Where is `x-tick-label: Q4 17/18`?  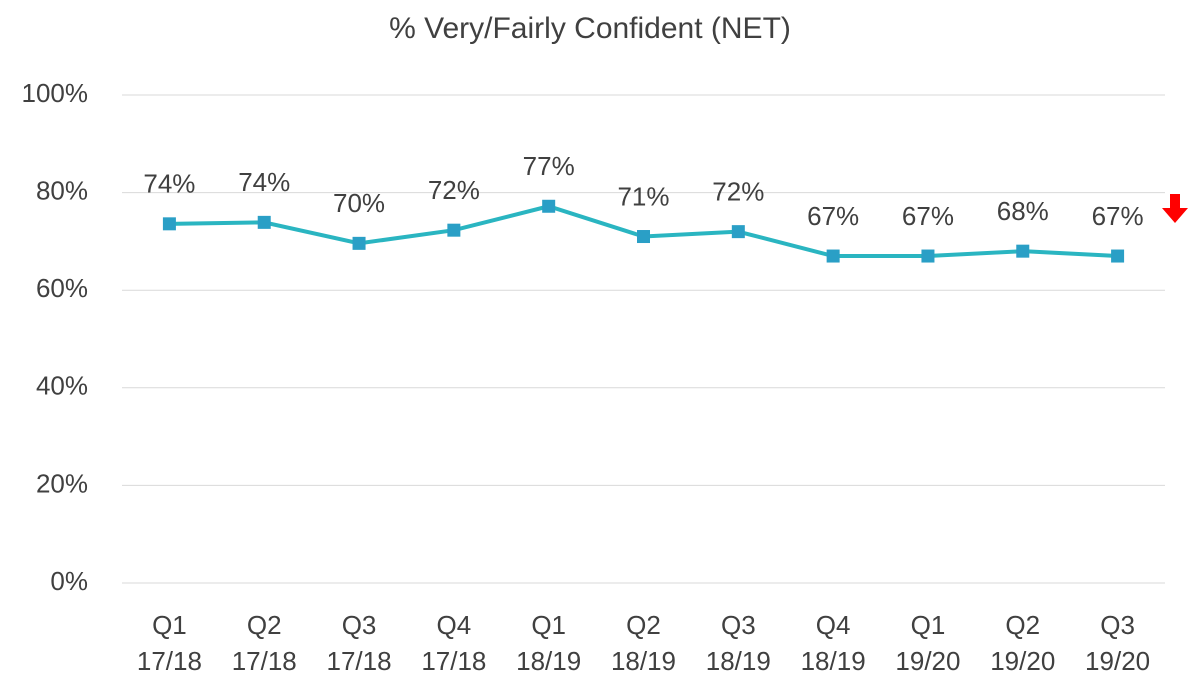 x-tick-label: Q4 17/18 is located at coordinates (453, 643).